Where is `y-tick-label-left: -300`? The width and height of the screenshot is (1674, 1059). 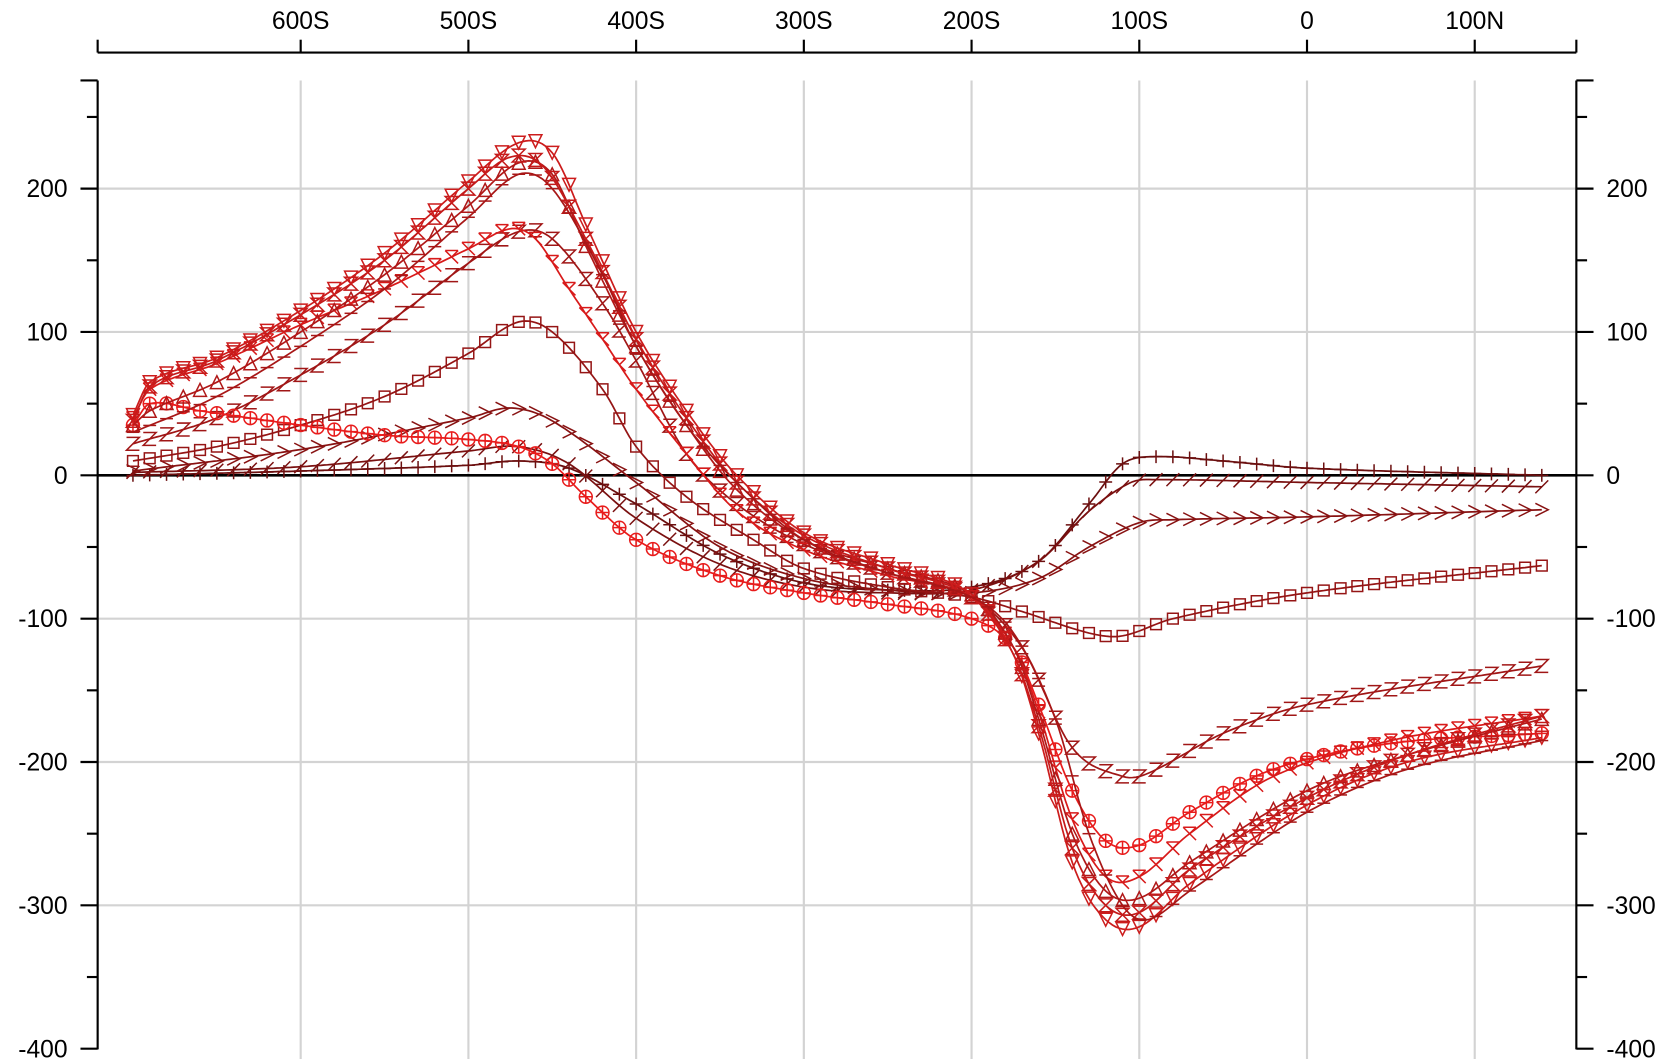
y-tick-label-left: -300 is located at coordinates (42, 906).